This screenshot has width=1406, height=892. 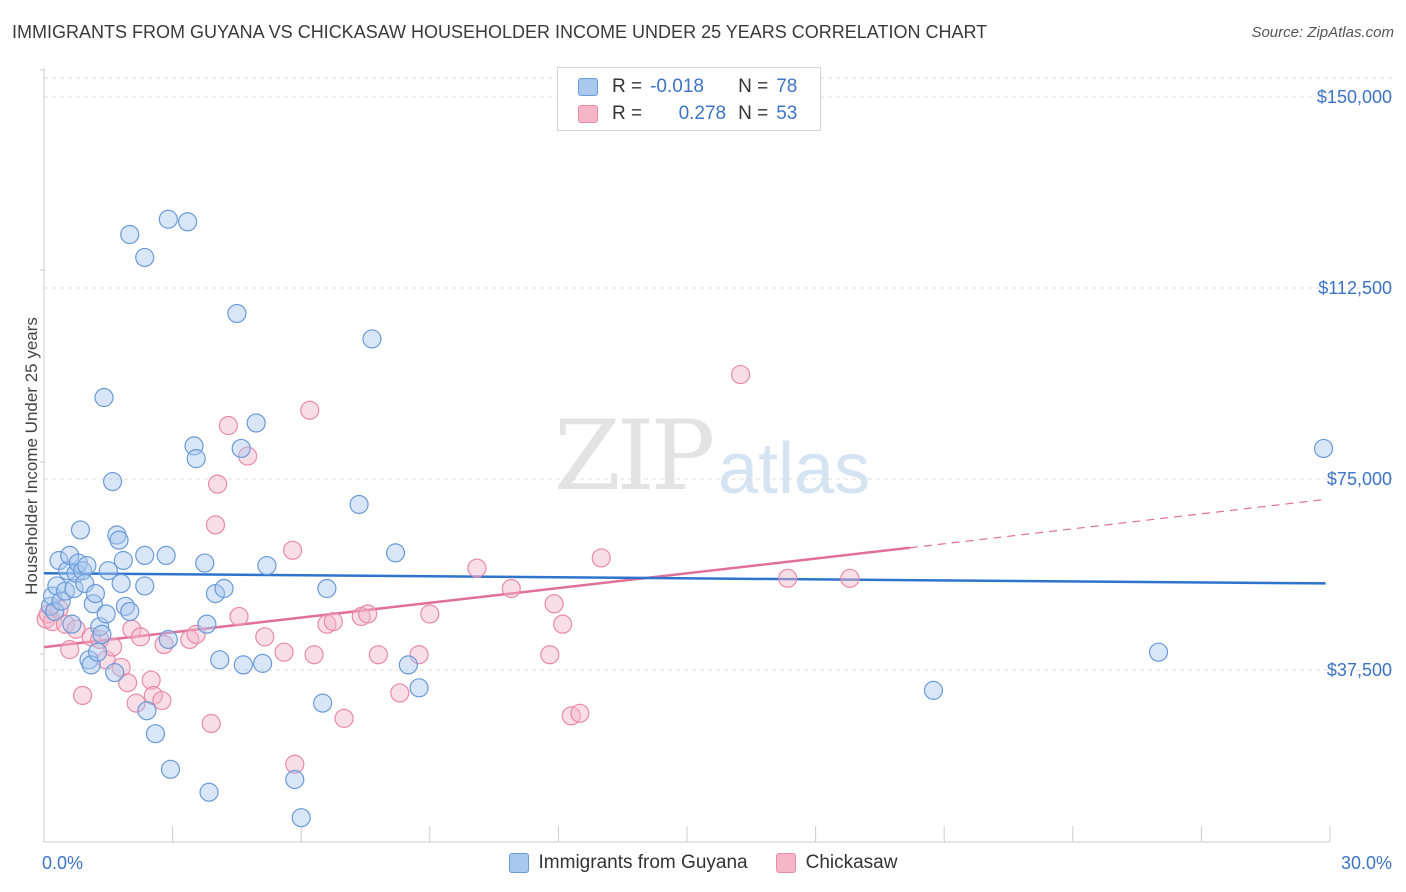 I want to click on y-tick-label: $150,000, so click(x=1354, y=97).